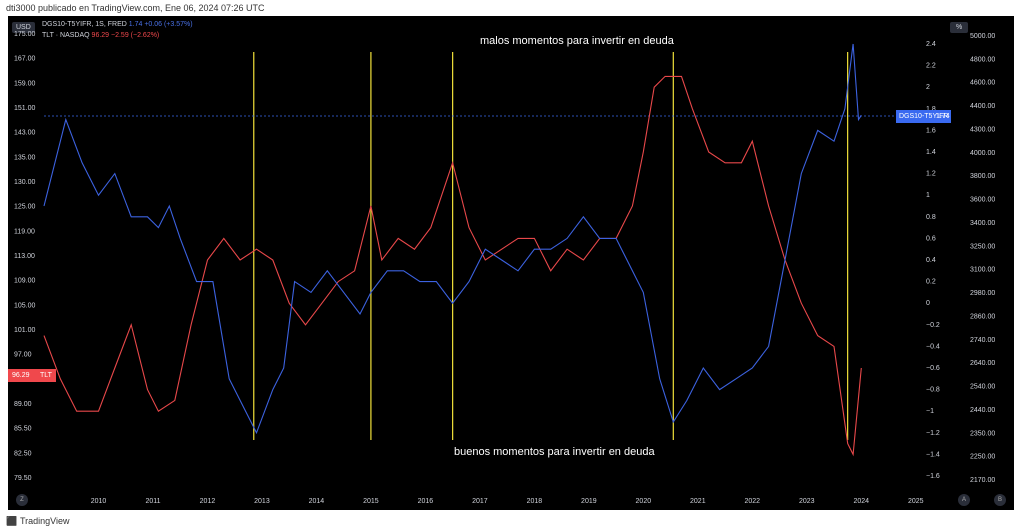 This screenshot has width=1024, height=532. What do you see at coordinates (21, 375) in the screenshot?
I see `tlt-tag-value: 96.29` at bounding box center [21, 375].